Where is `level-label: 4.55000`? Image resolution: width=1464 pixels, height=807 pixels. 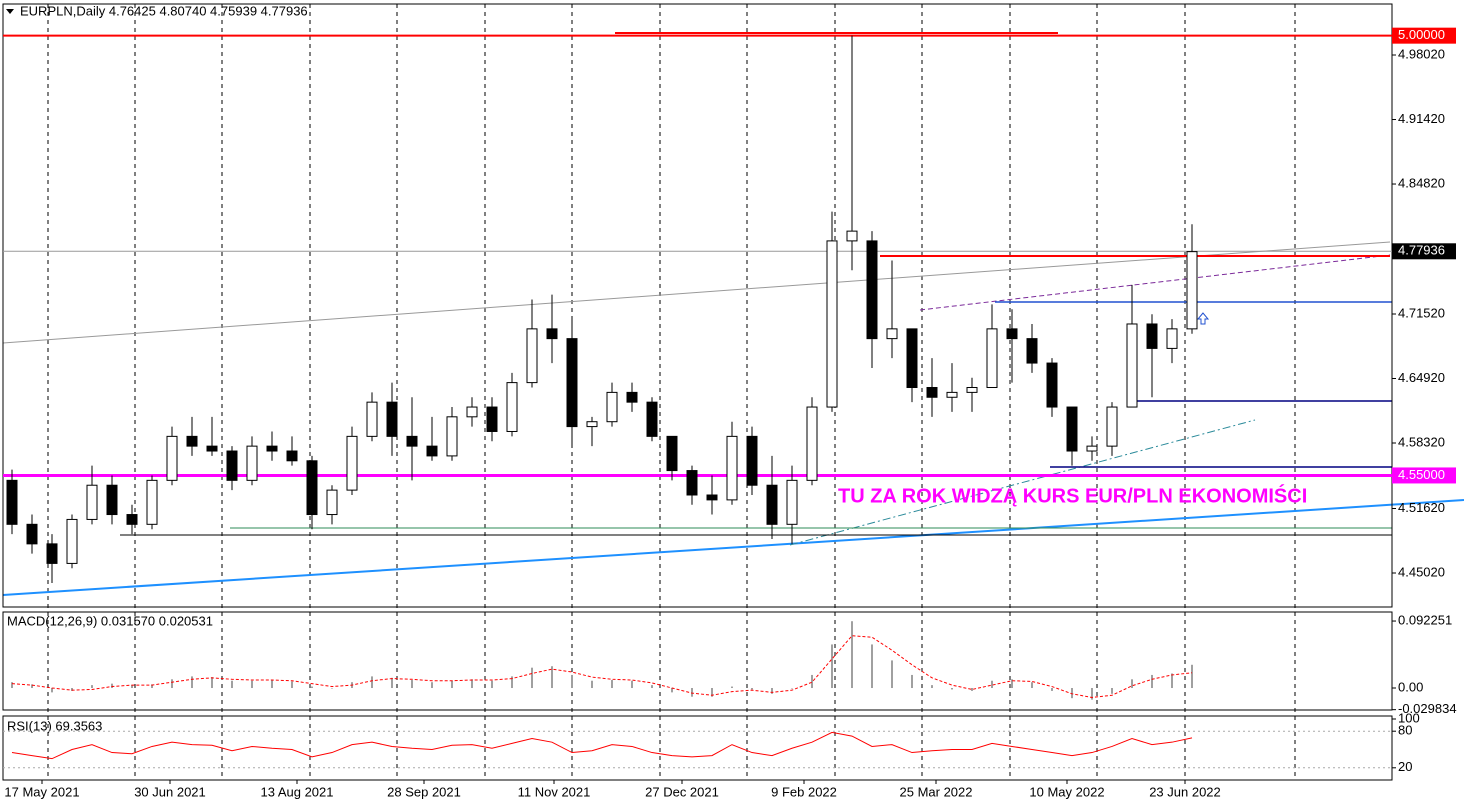 level-label: 4.55000 is located at coordinates (1421, 474).